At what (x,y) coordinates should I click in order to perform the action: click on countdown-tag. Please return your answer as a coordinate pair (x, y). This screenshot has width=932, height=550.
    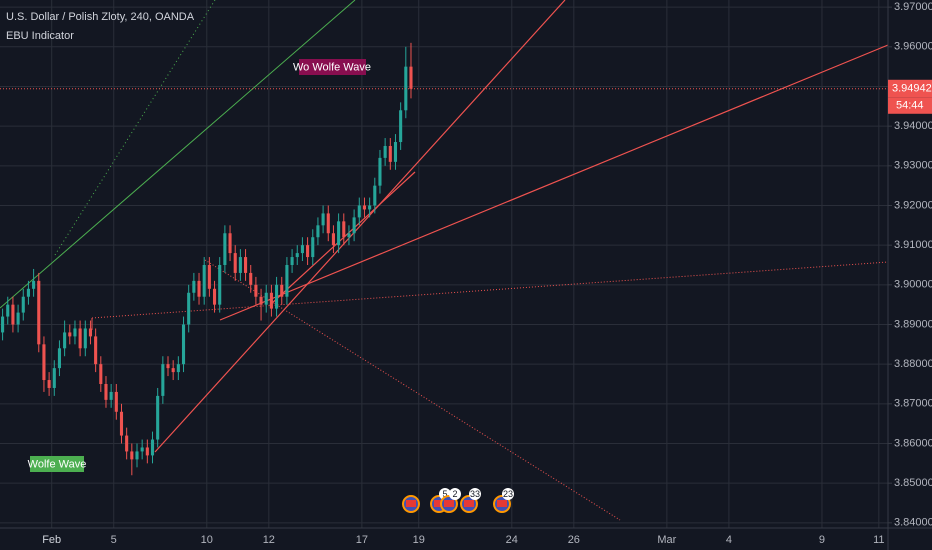
    Looking at the image, I should click on (910, 105).